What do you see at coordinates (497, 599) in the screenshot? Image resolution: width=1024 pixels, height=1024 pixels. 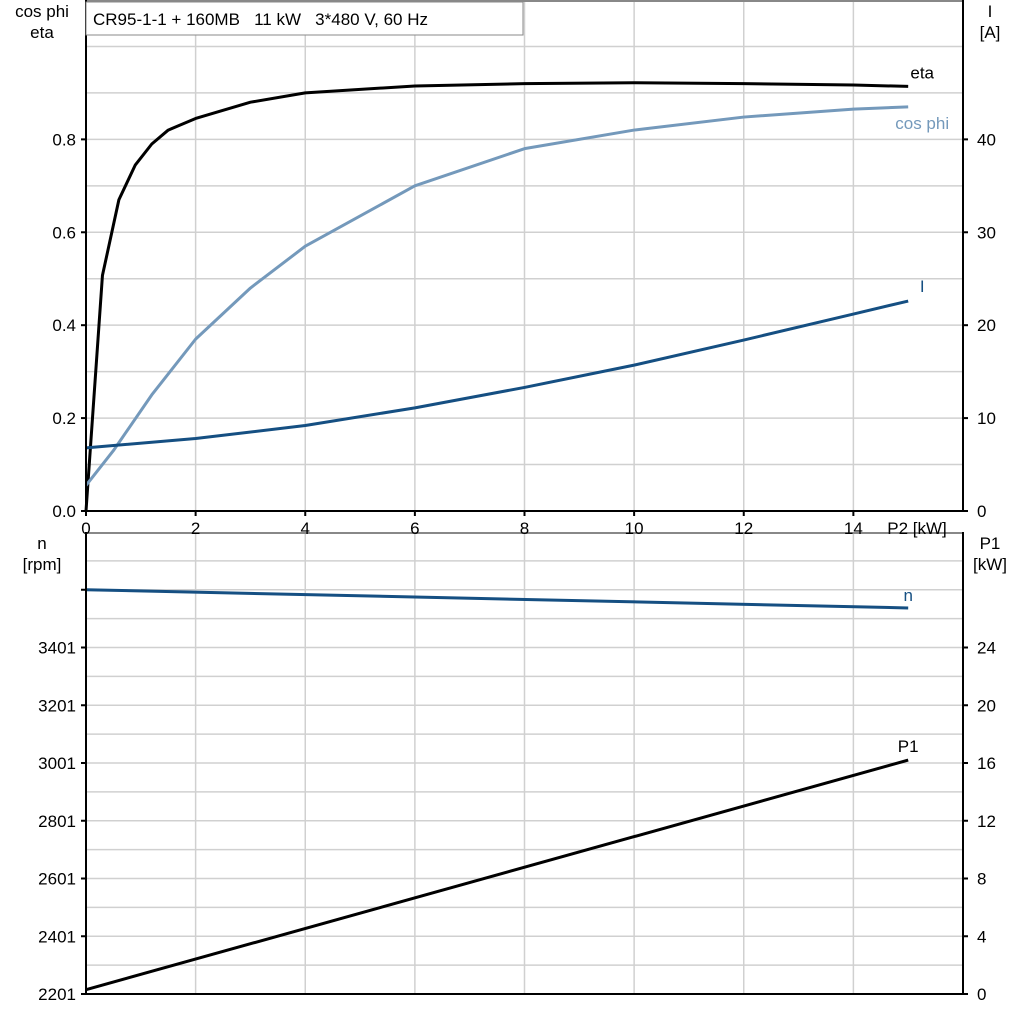 I see `series-line-n` at bounding box center [497, 599].